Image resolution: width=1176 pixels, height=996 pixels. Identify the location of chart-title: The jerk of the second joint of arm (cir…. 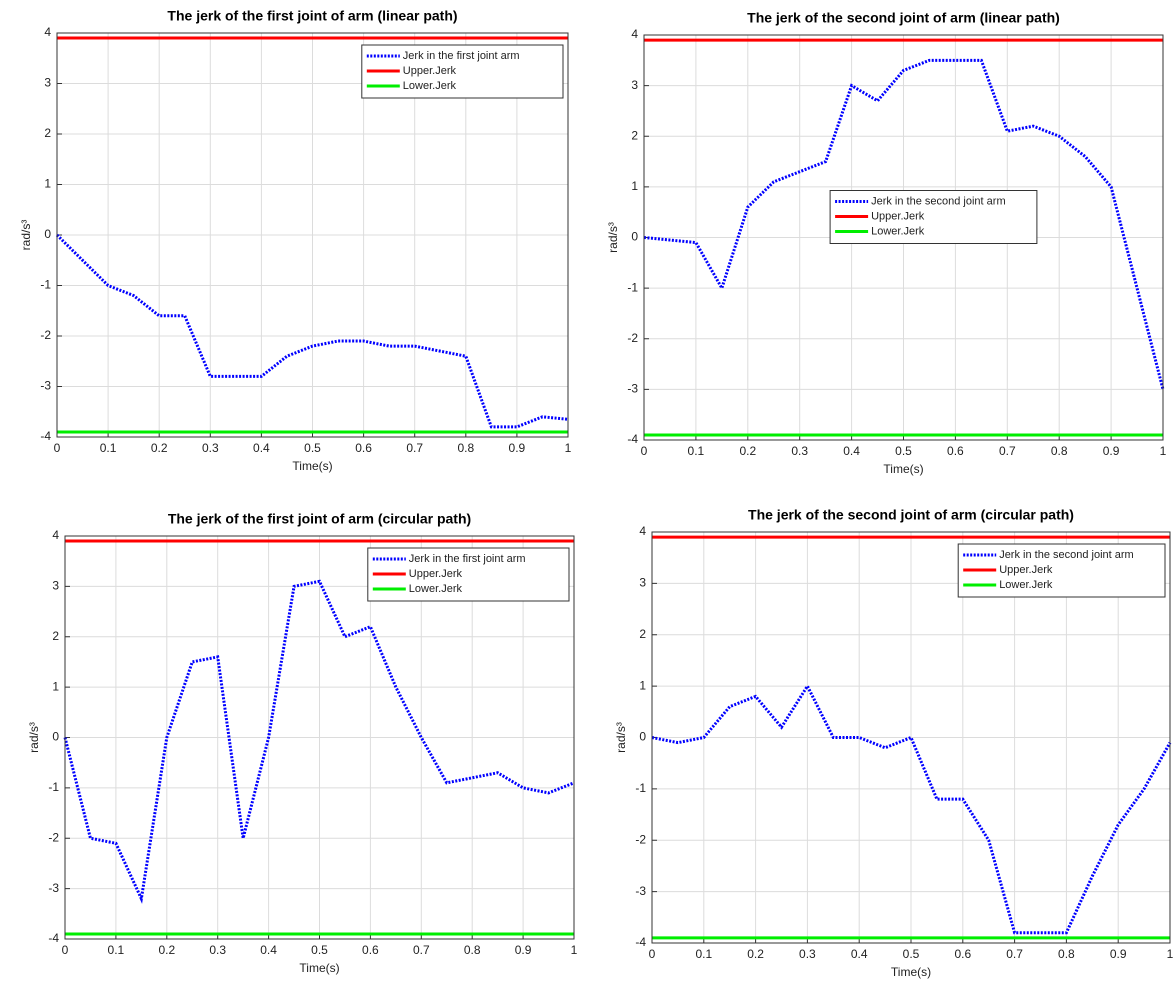
(911, 515).